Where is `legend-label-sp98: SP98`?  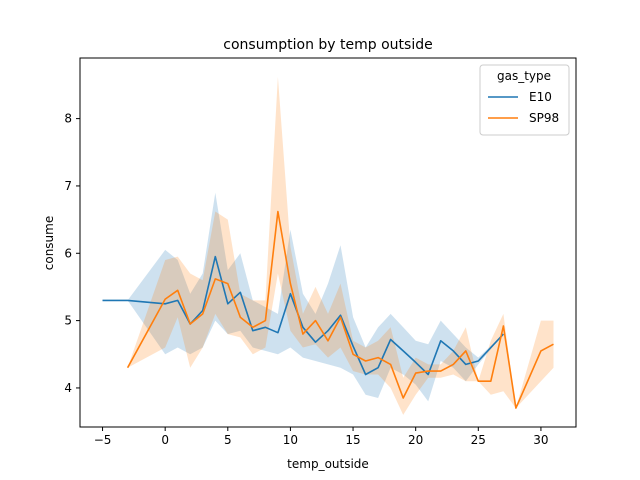
legend-label-sp98: SP98 is located at coordinates (544, 118).